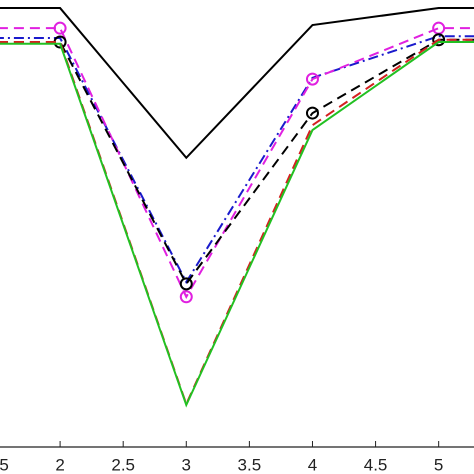 The width and height of the screenshot is (474, 474). What do you see at coordinates (250, 464) in the screenshot?
I see `x-tick-label: 3.5` at bounding box center [250, 464].